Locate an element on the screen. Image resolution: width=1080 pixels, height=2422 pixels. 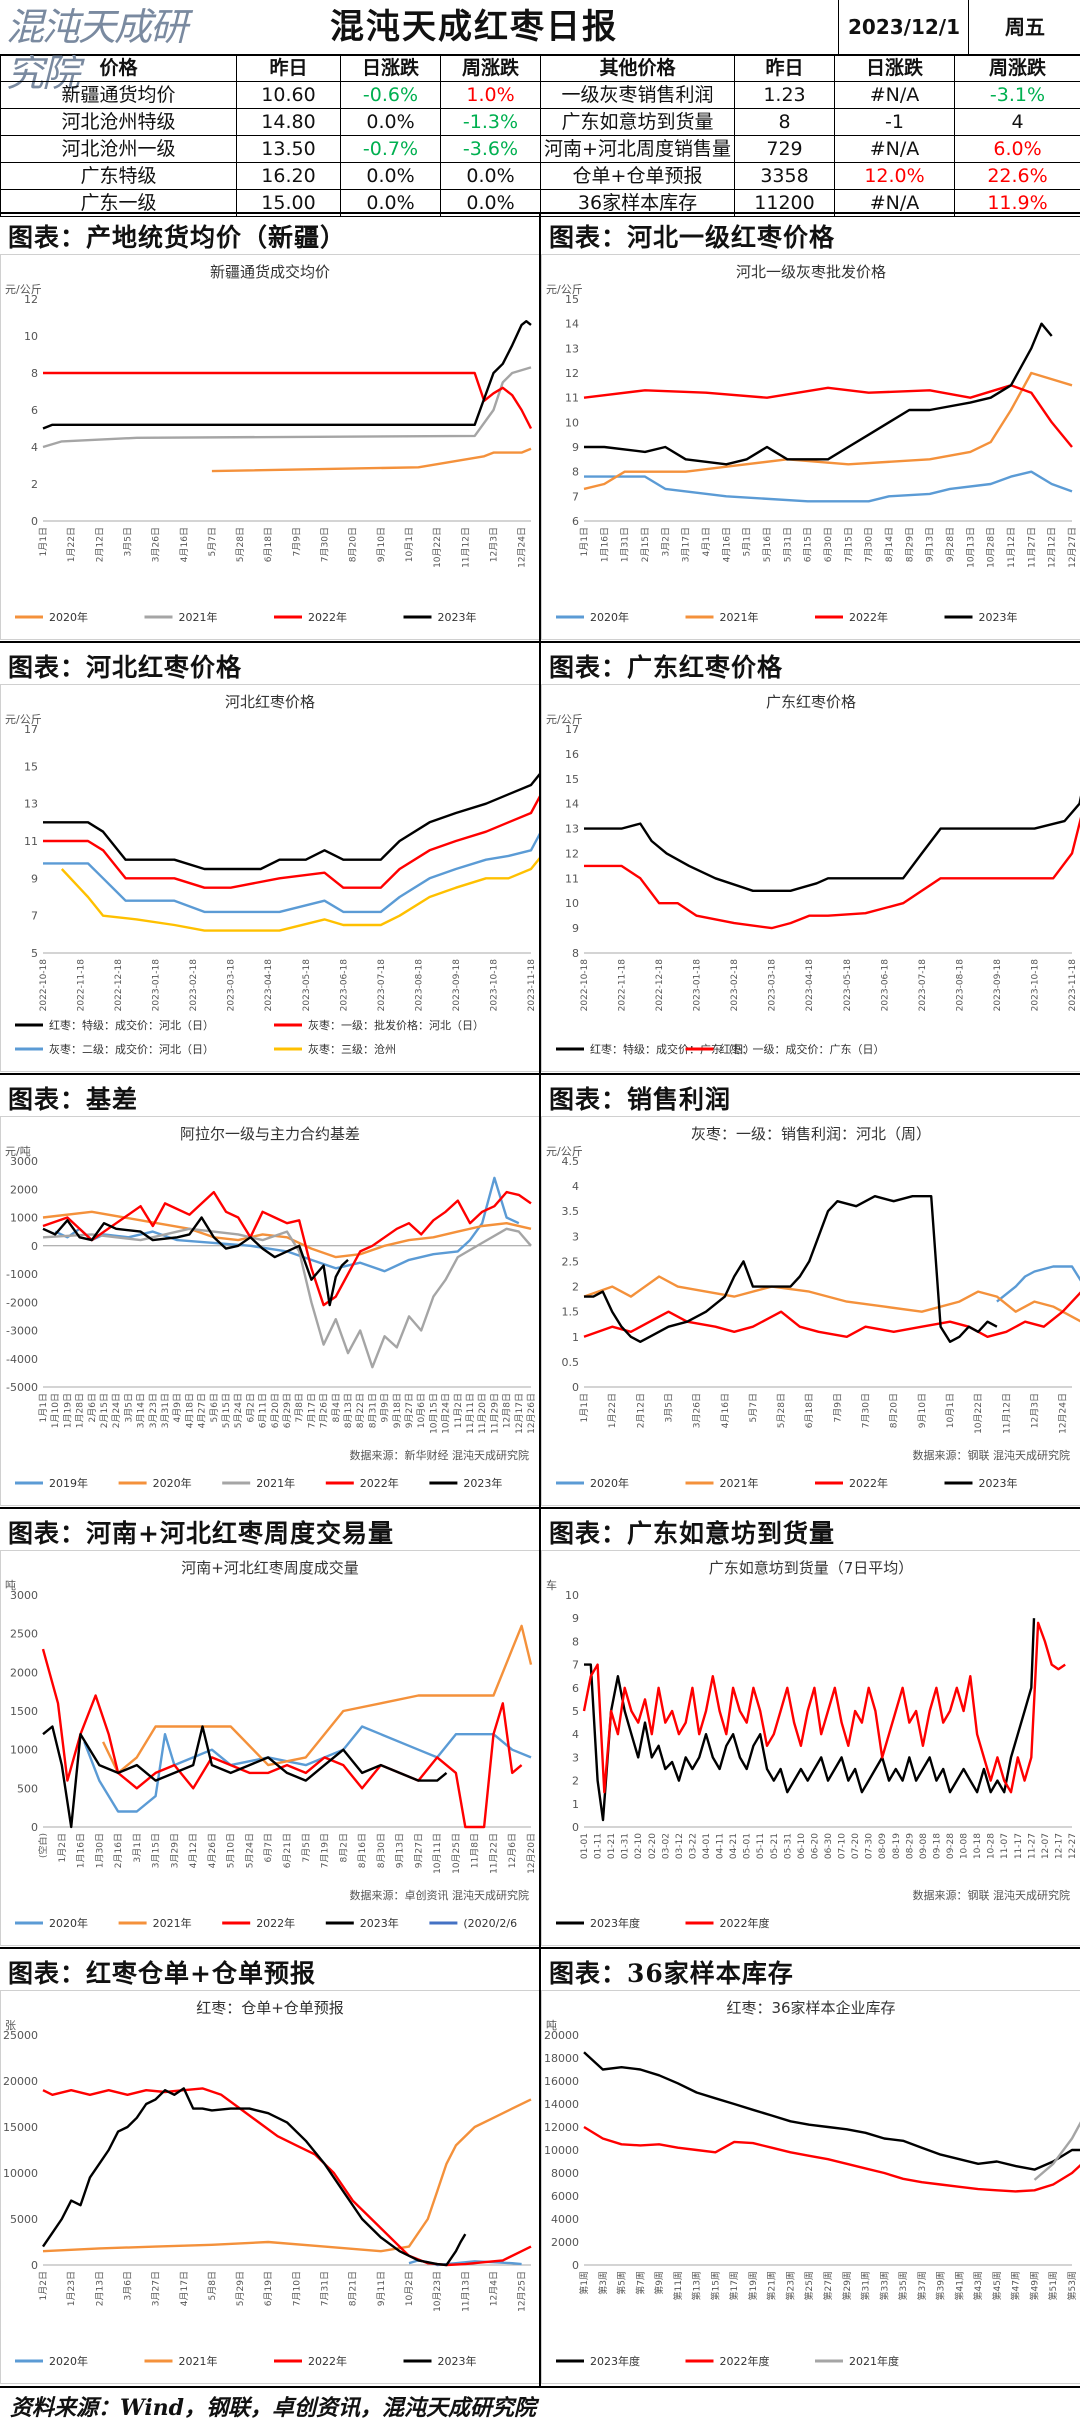
x-tick-label: 2023-09-18 is located at coordinates (998, 985).